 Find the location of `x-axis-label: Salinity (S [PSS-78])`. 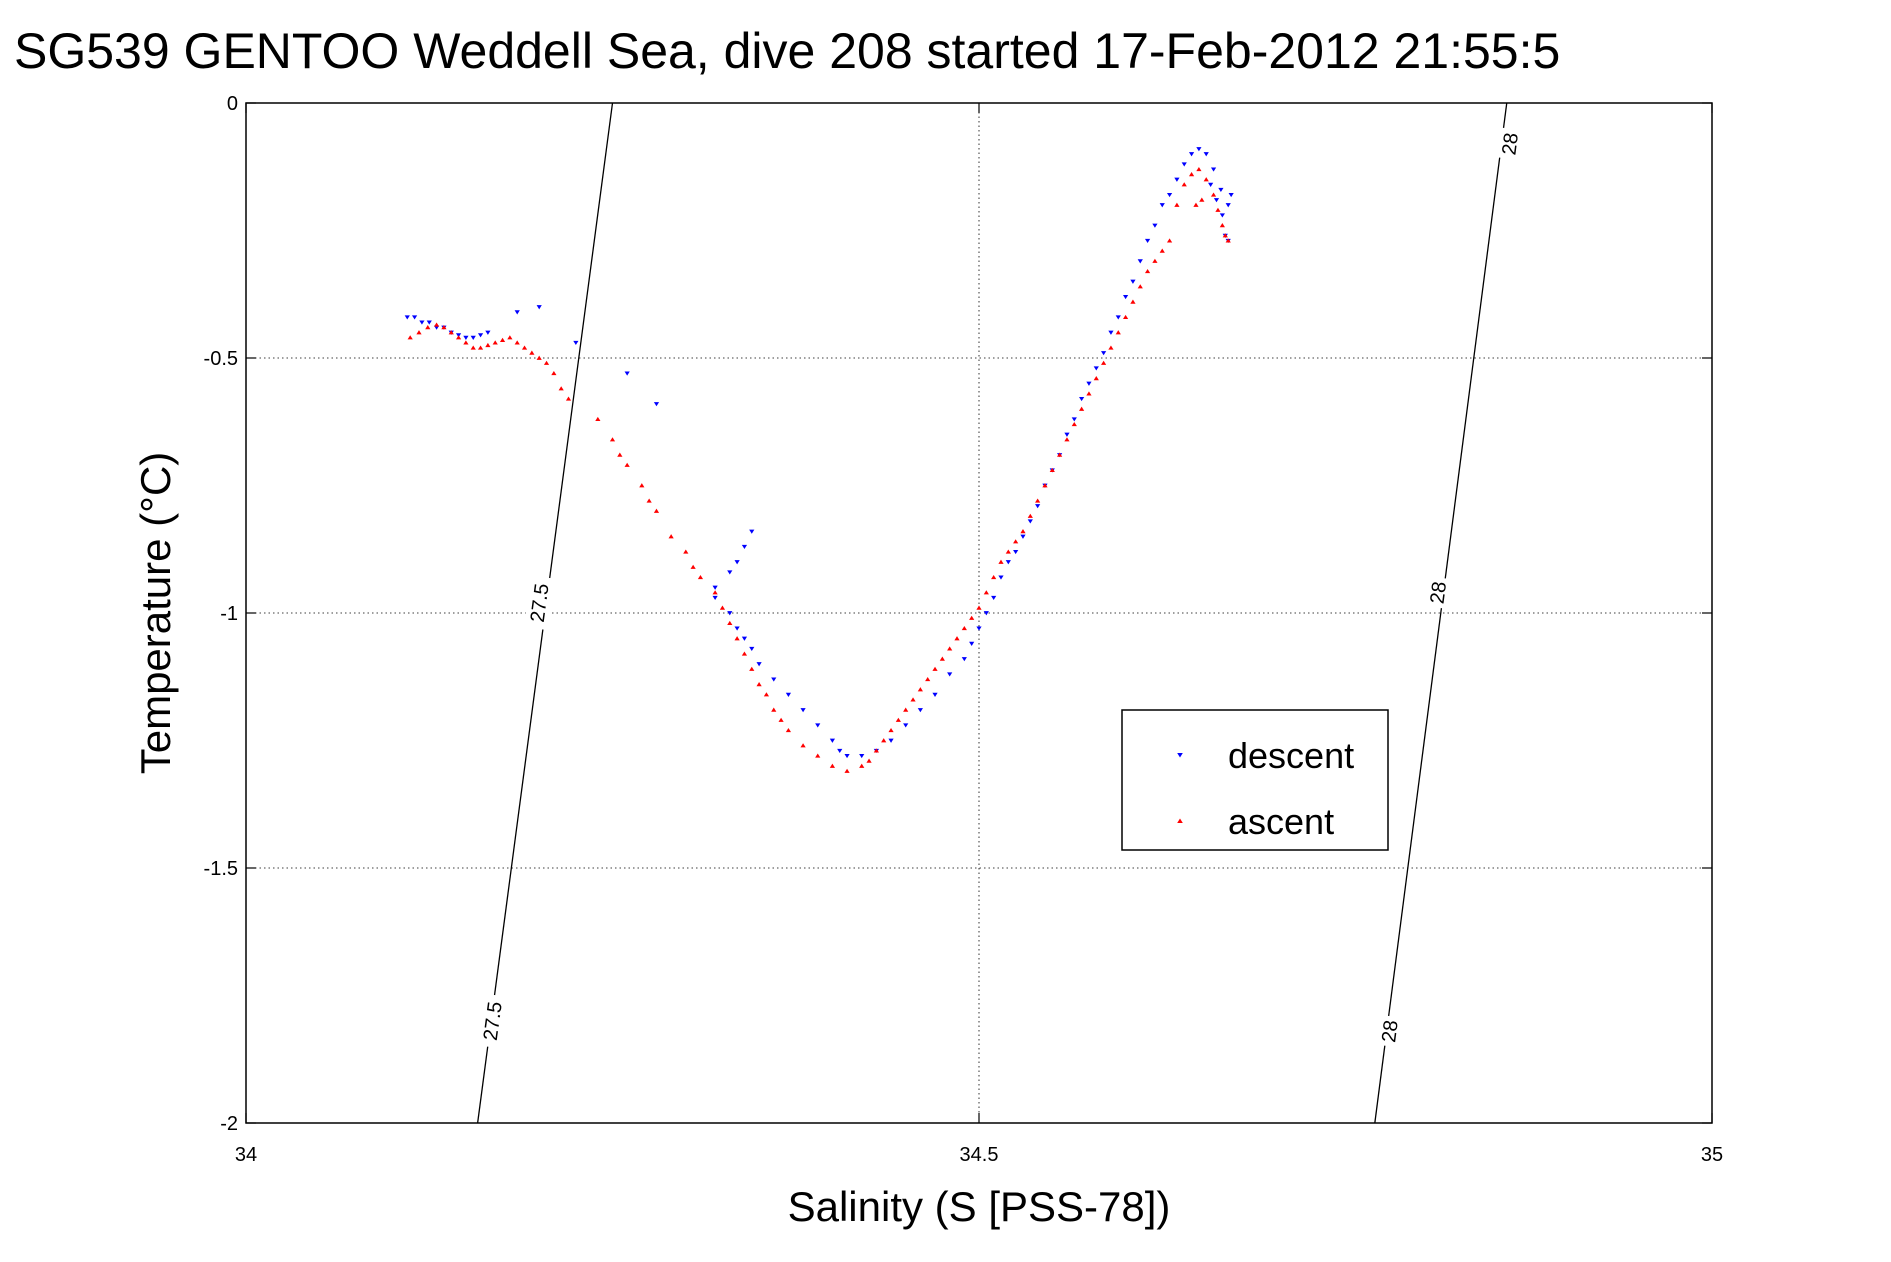

x-axis-label: Salinity (S [PSS-78]) is located at coordinates (979, 1206).